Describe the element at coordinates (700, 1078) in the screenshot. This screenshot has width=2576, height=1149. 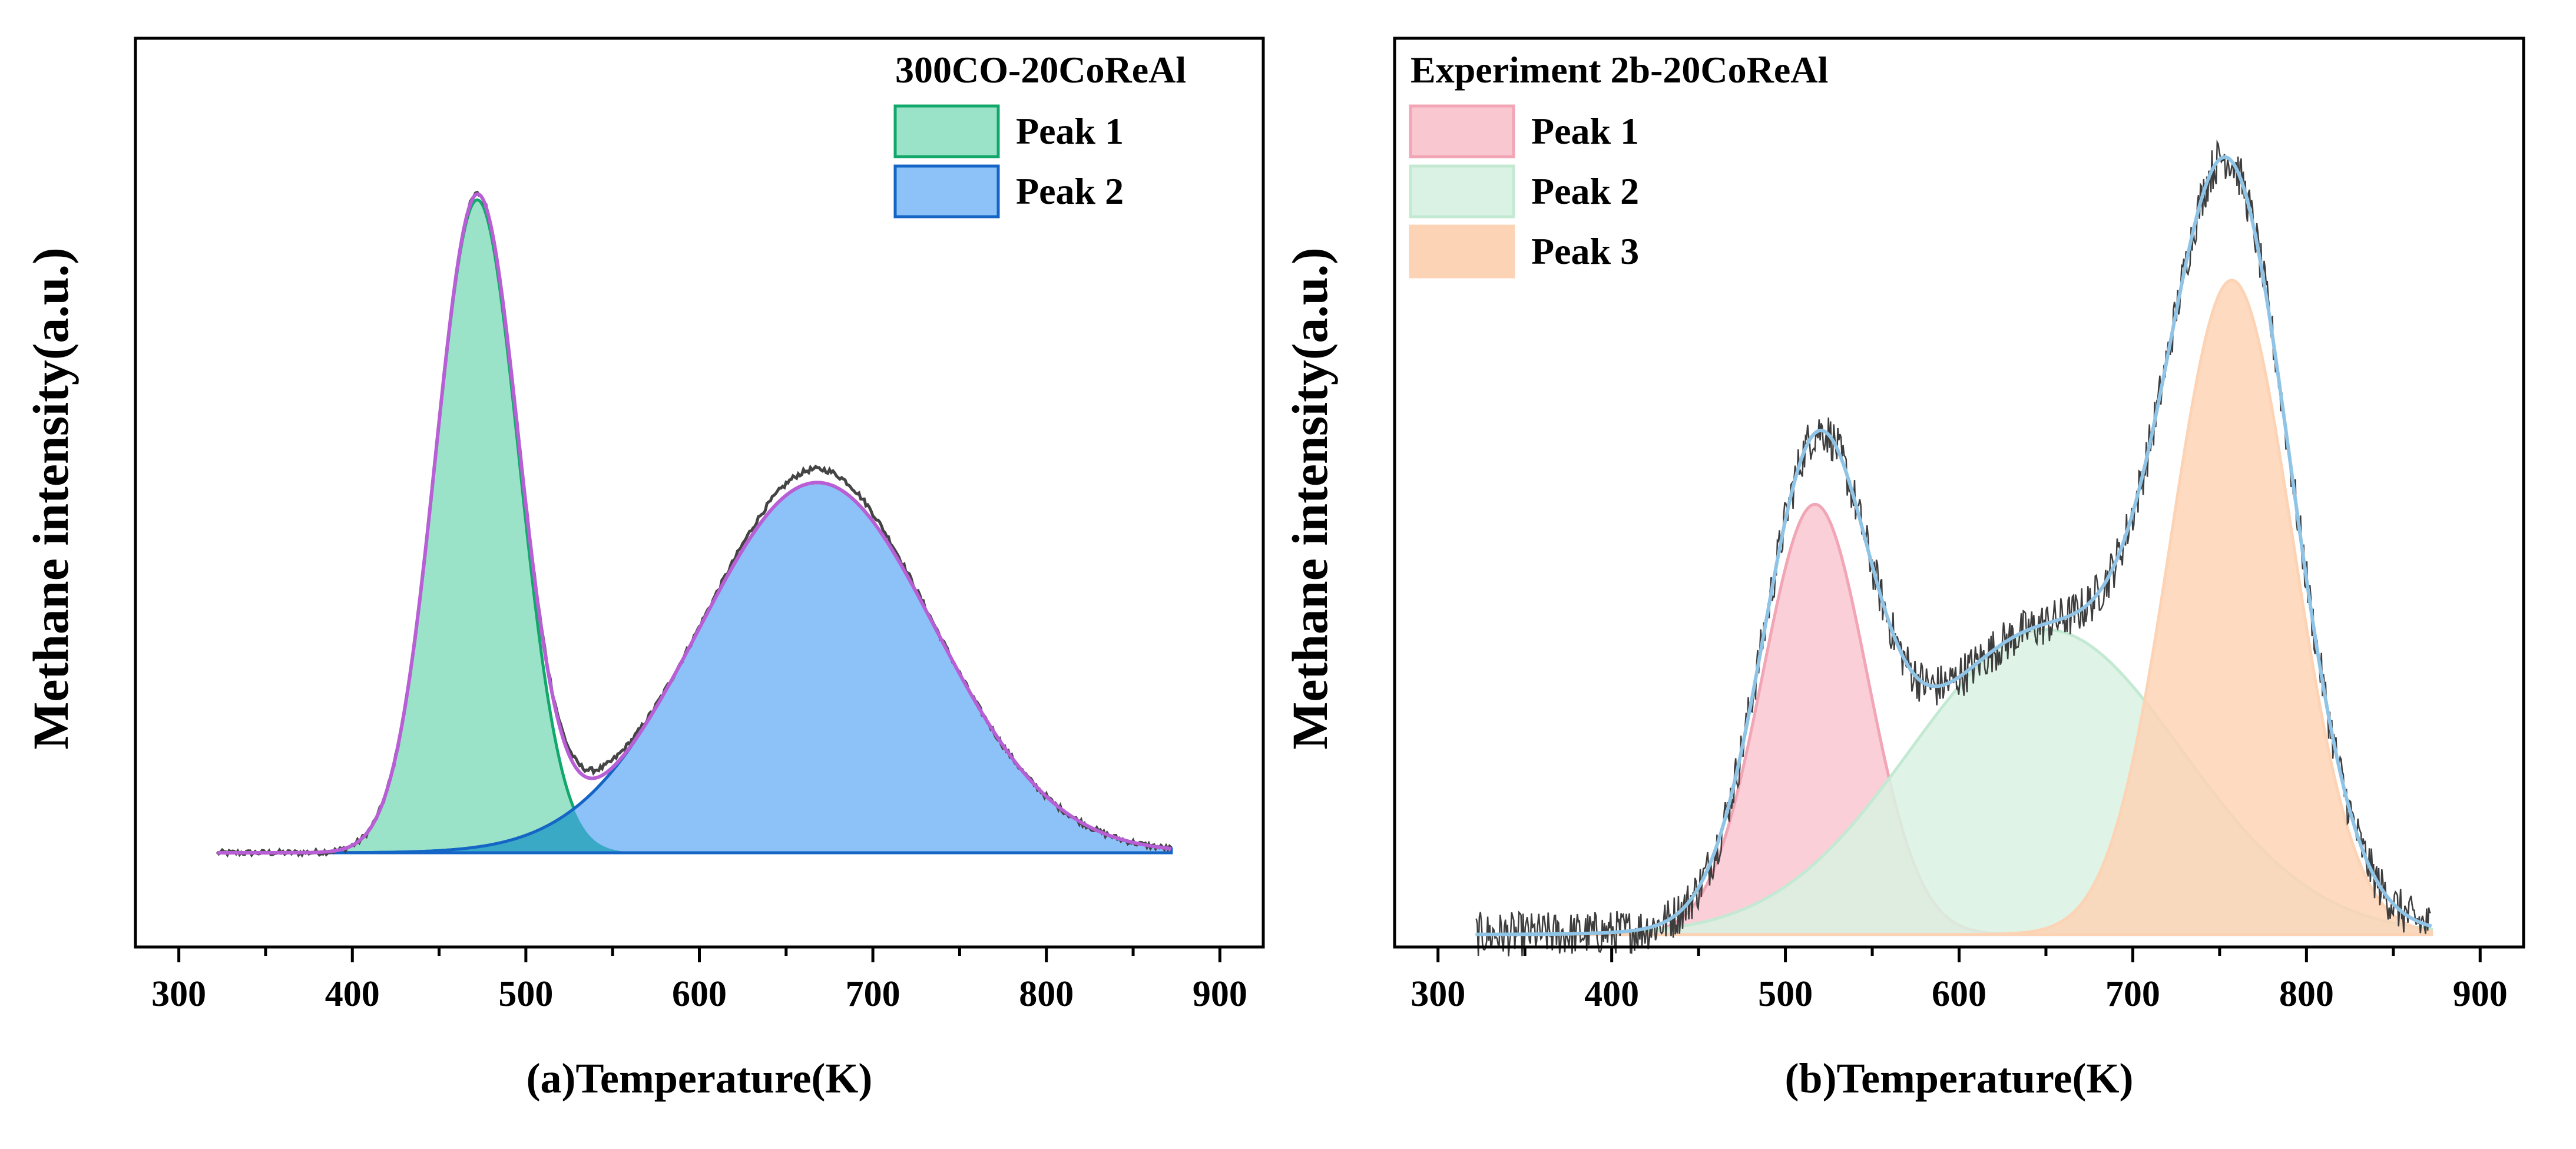
I see `x-axis-title: (a)Temperature(K)` at that location.